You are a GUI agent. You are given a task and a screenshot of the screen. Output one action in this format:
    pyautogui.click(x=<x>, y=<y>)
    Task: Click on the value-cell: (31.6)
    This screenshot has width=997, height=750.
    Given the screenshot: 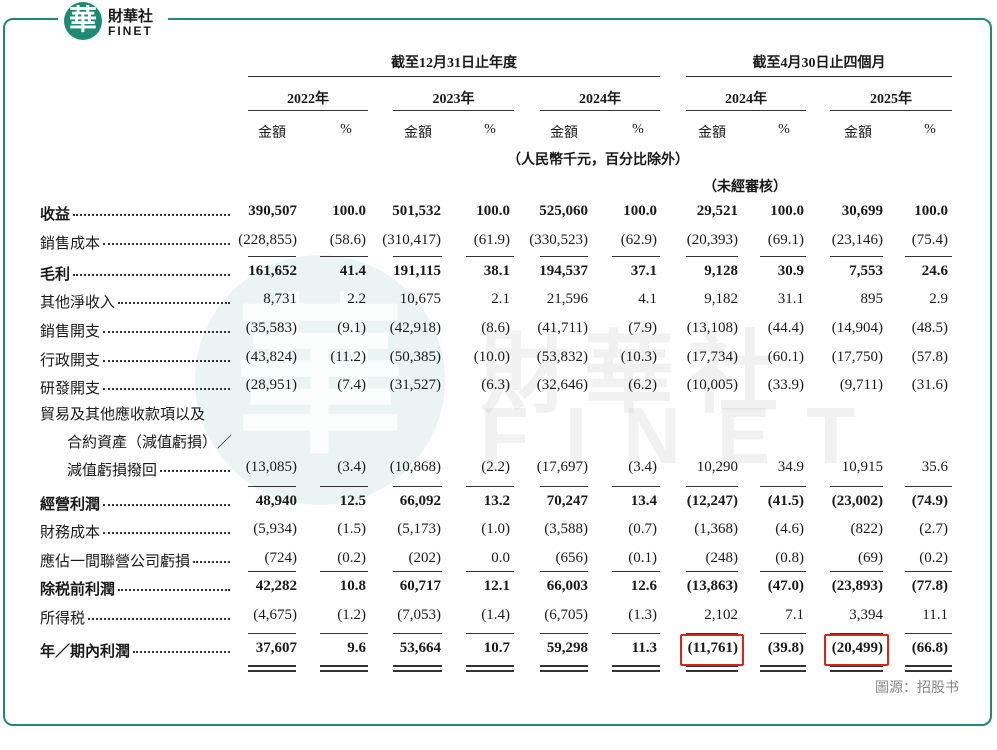 What is the action you would take?
    pyautogui.click(x=929, y=385)
    